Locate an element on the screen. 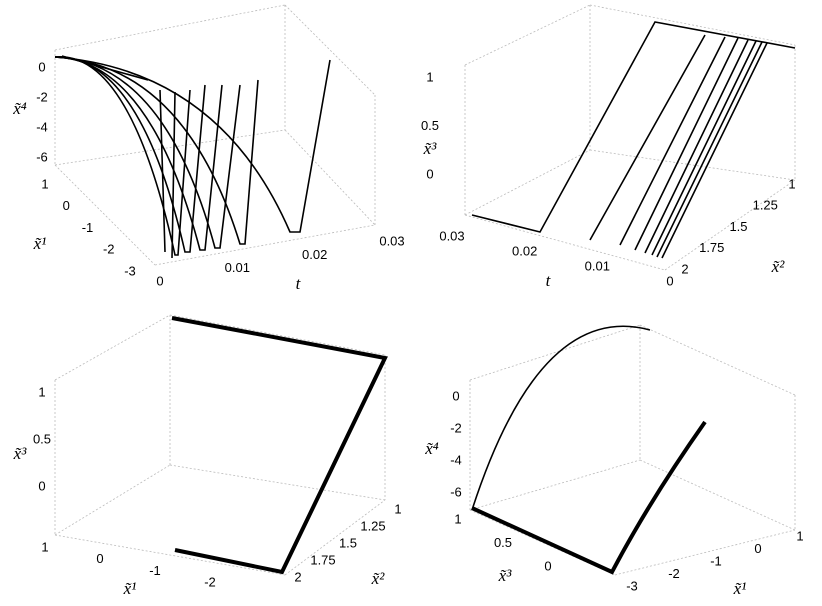  x-tick-label: -2 is located at coordinates (210, 581).